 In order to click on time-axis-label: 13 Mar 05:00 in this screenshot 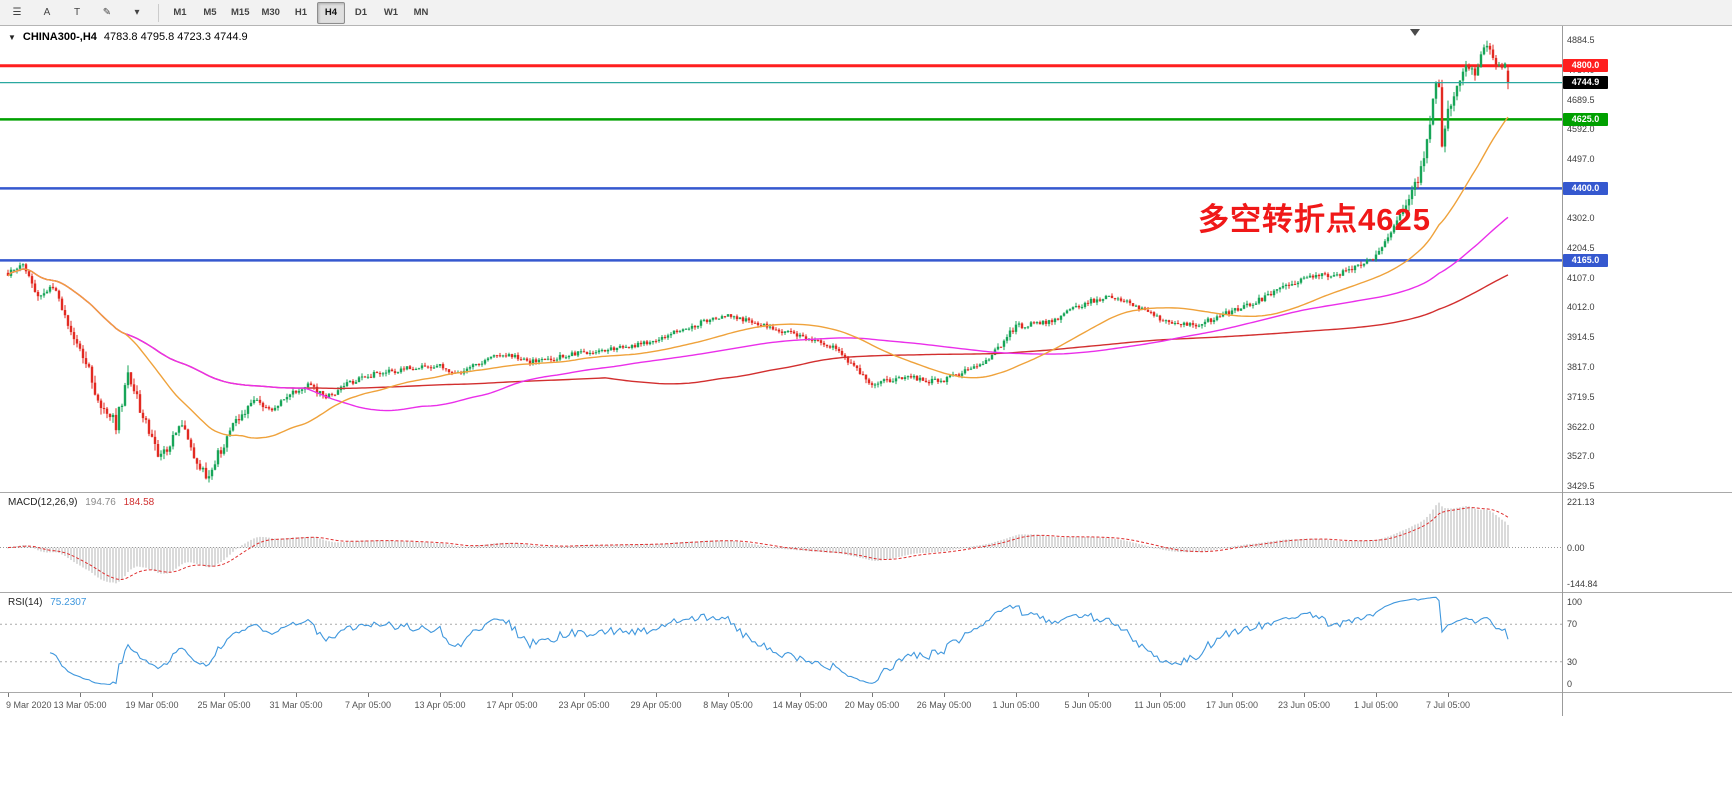, I will do `click(80, 705)`.